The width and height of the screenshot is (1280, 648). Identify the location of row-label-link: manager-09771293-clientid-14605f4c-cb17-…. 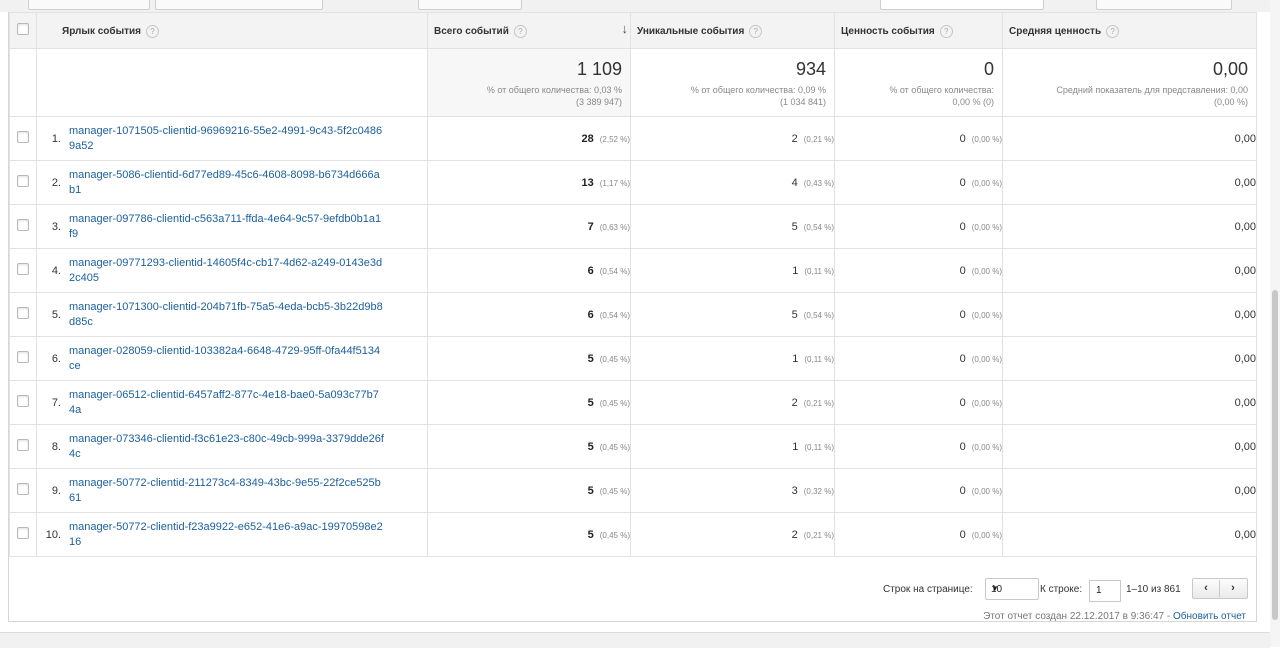
(226, 270).